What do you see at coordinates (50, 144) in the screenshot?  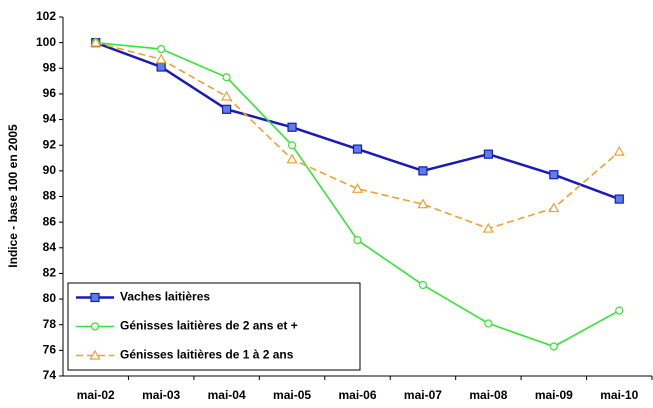 I see `y-tick-label: 92` at bounding box center [50, 144].